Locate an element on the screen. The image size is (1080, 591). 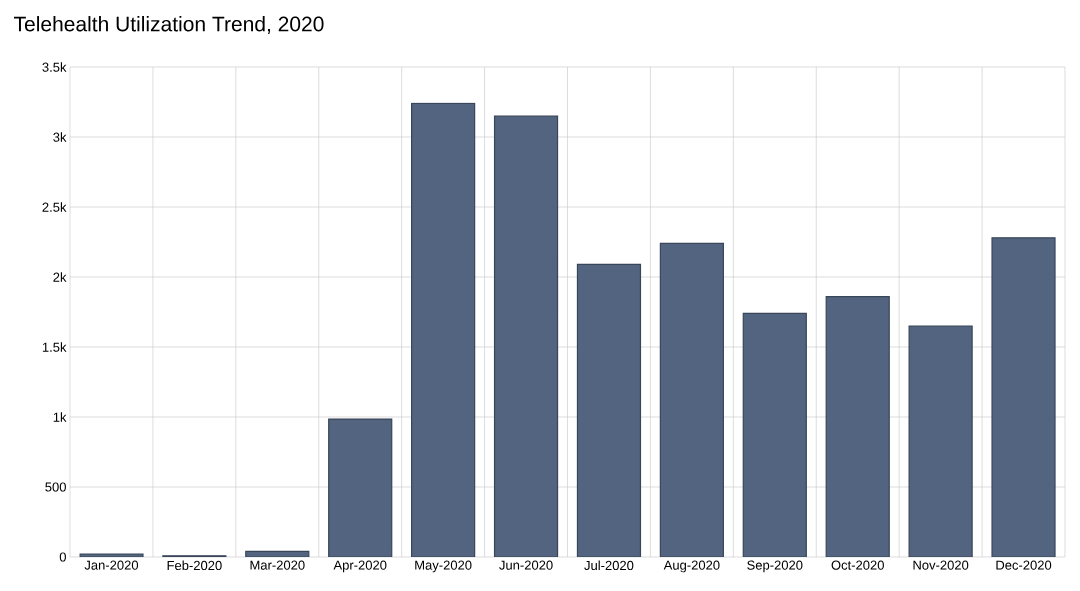
x-tick-label: Dec-2020 is located at coordinates (1024, 565).